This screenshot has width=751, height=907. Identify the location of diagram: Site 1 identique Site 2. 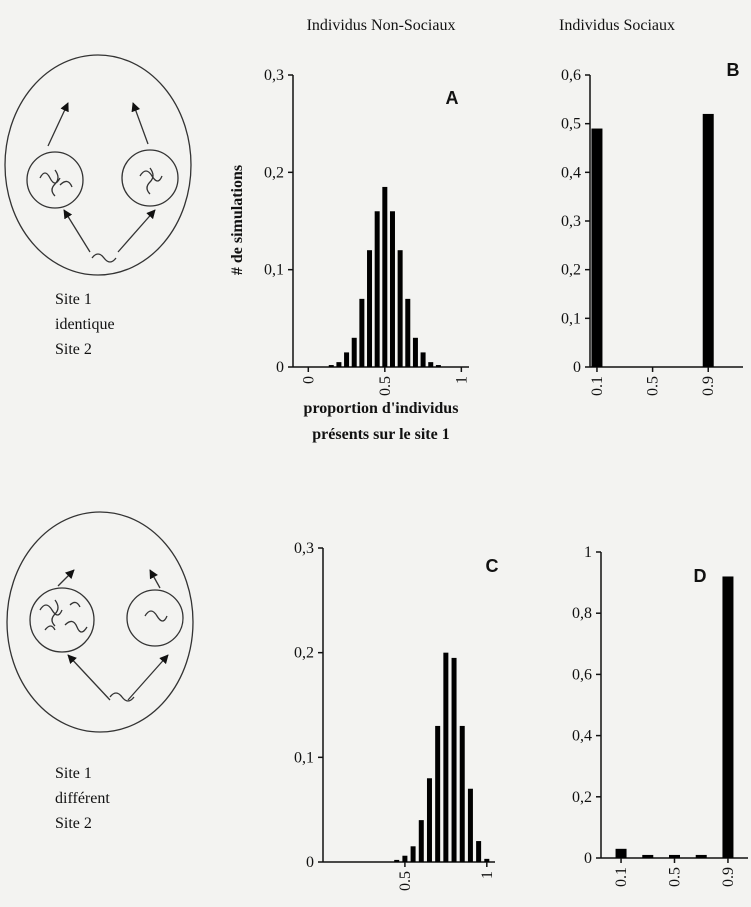
(98, 206).